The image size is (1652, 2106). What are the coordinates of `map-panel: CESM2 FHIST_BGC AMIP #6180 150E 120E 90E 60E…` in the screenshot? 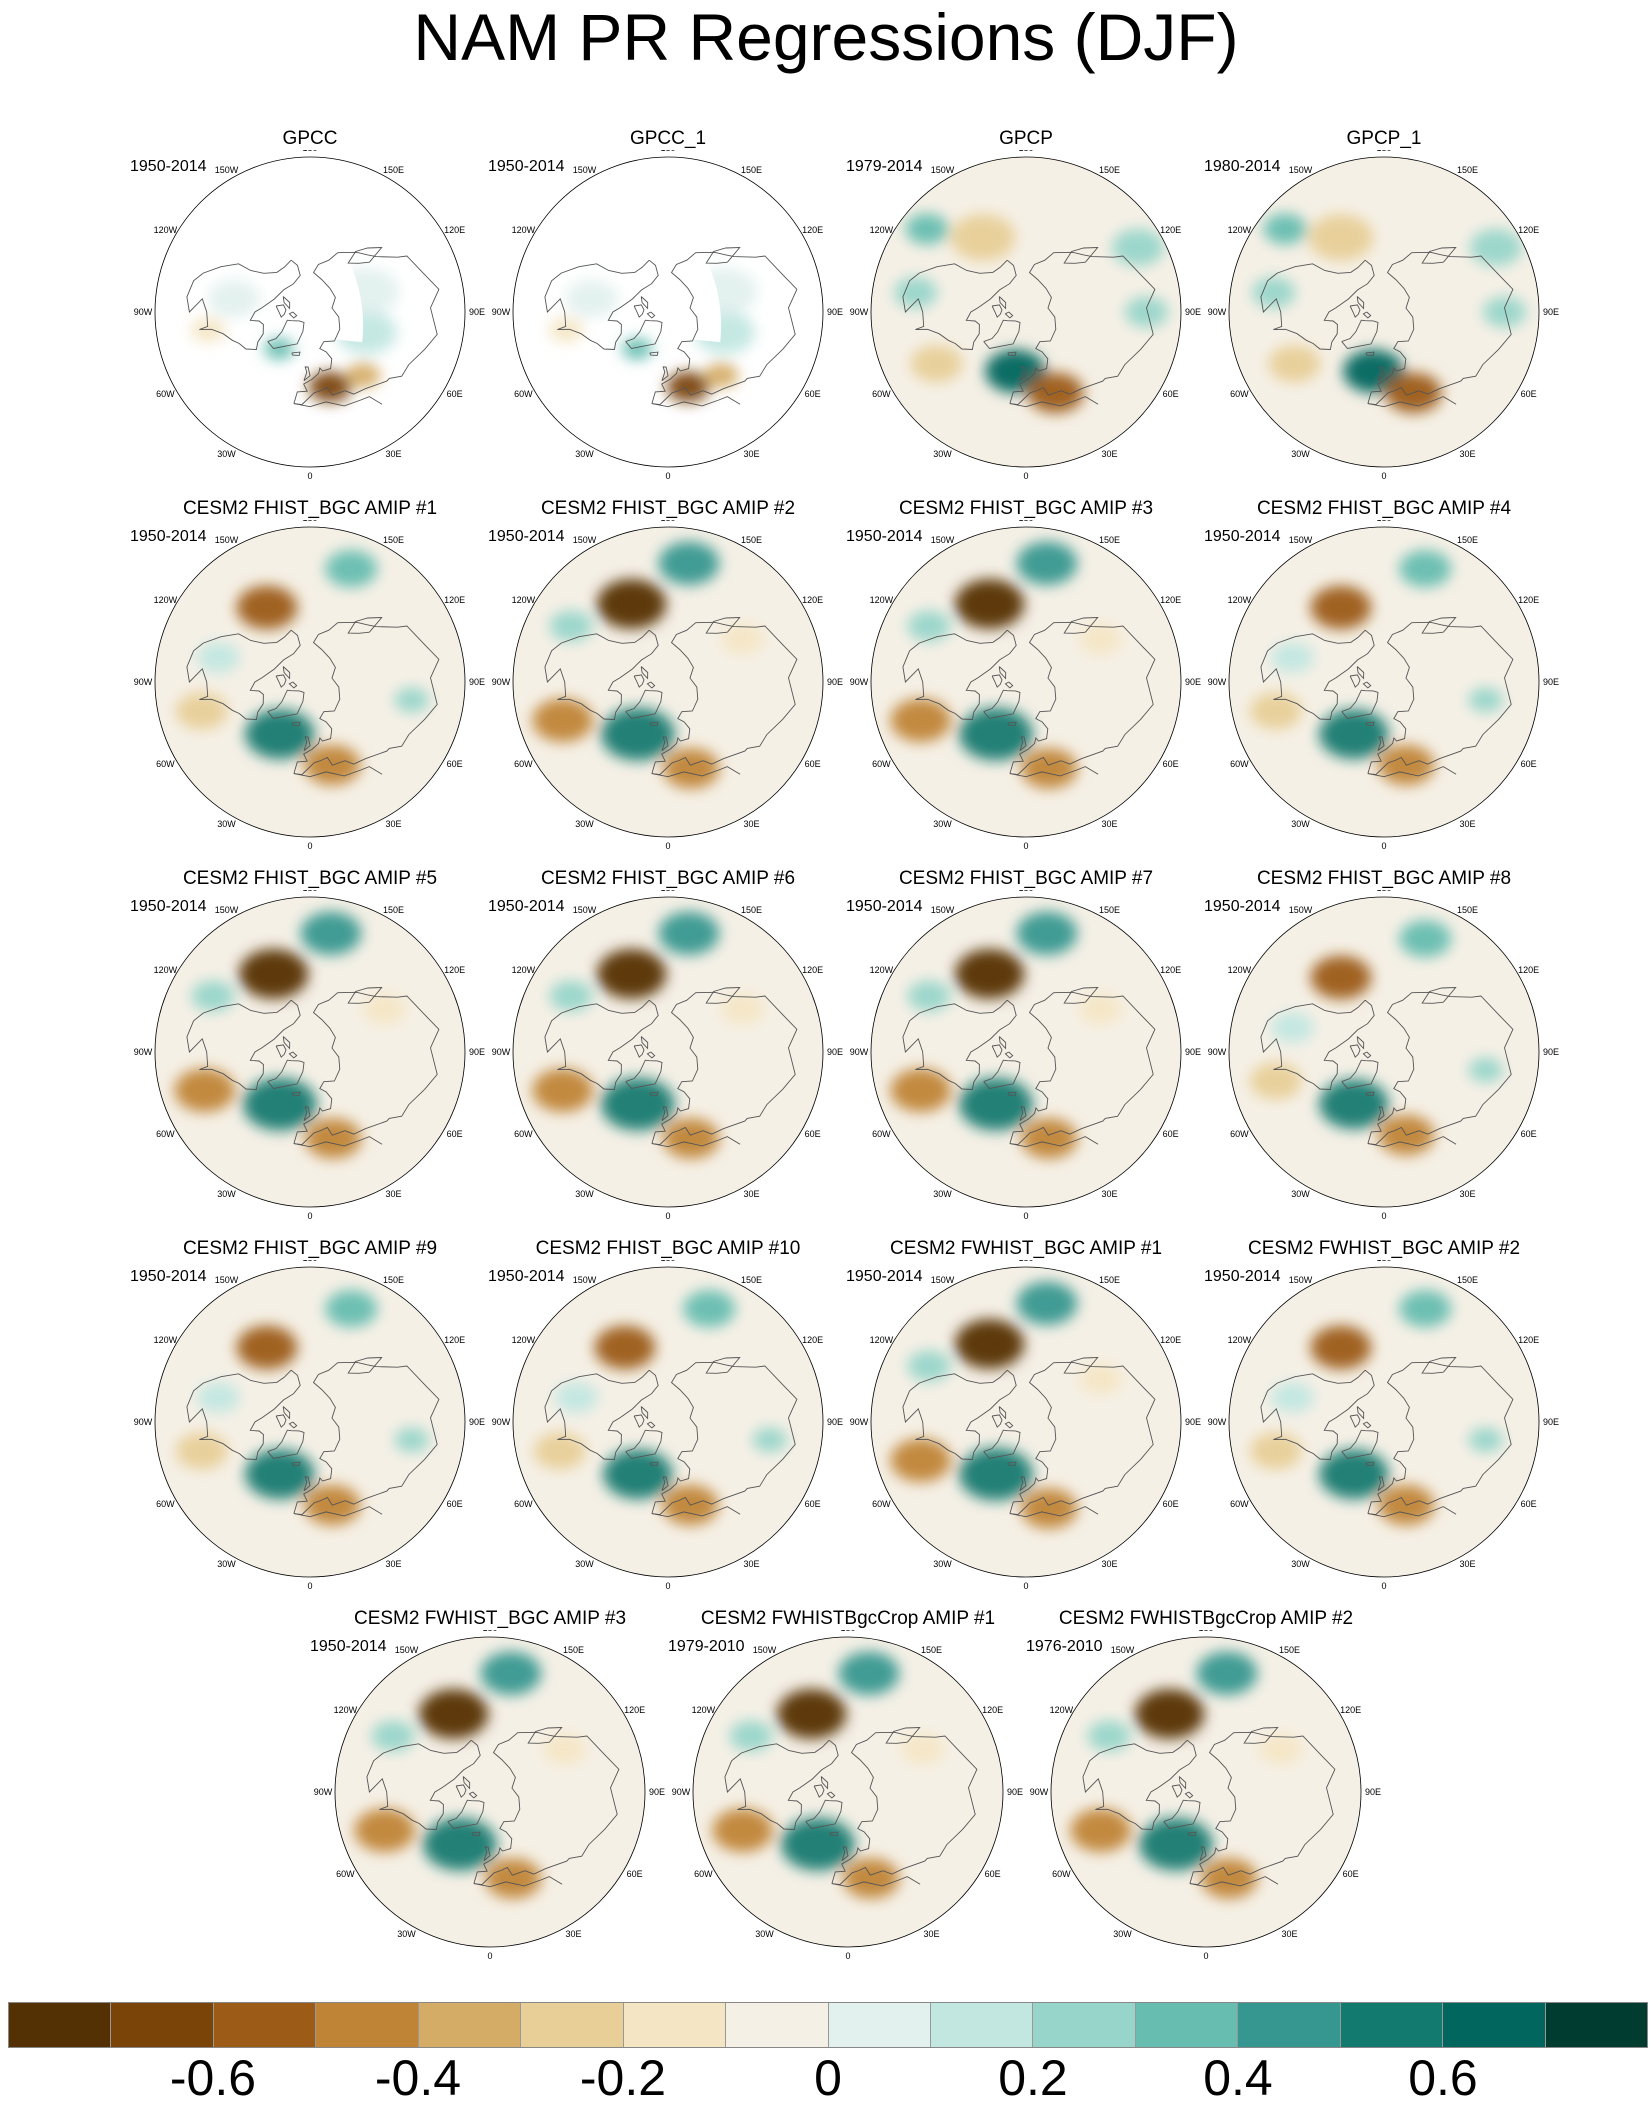 It's located at (668, 1053).